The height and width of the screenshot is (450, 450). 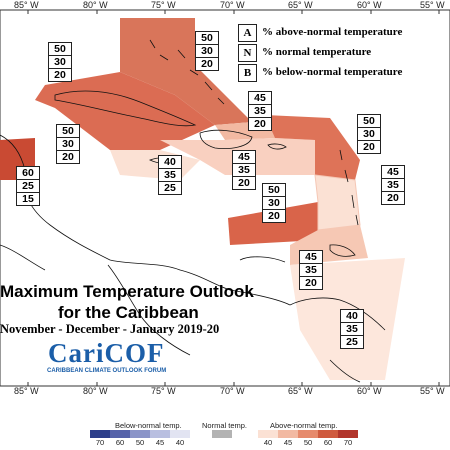 I want to click on prob-box-leewards: 50 30 20, so click(x=369, y=134).